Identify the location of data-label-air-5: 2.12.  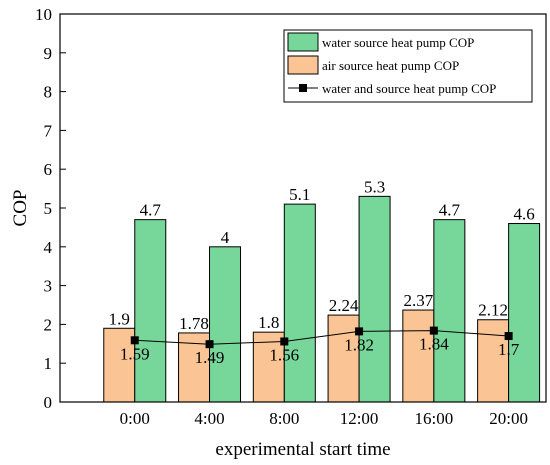
(493, 310).